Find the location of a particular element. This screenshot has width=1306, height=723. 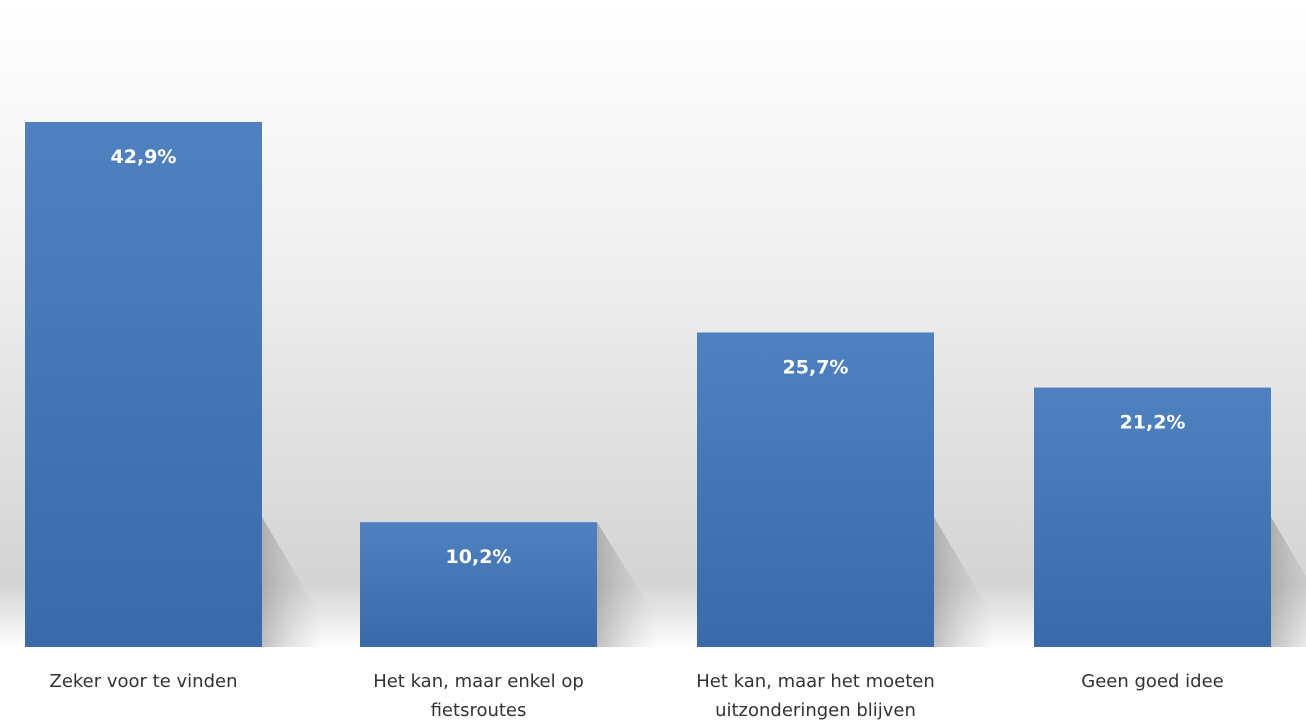

category-label: Geen goed idee is located at coordinates (1152, 681).